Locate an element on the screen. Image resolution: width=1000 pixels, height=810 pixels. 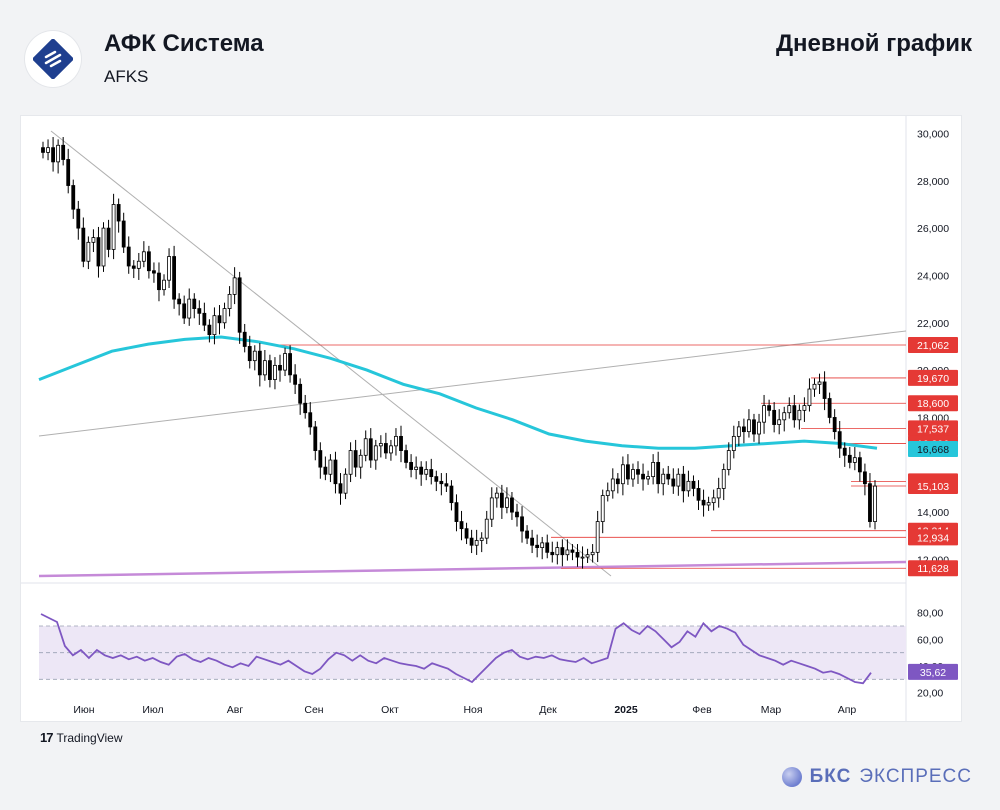
x-tick-label: 2025 is located at coordinates (626, 710).